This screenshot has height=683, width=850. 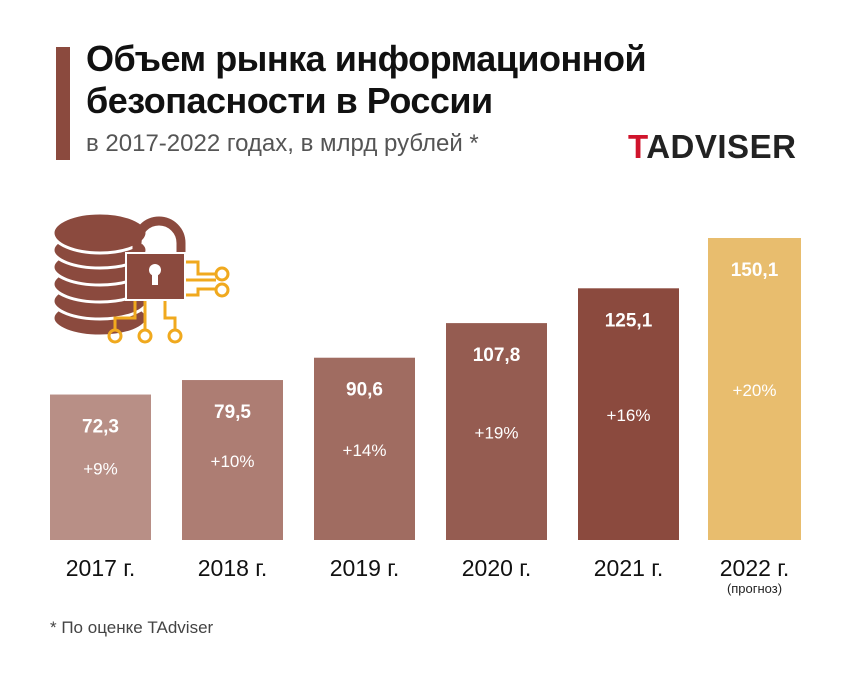 I want to click on subtitle: в 2017-2022 годах, в млрд рублей *, so click(x=282, y=143).